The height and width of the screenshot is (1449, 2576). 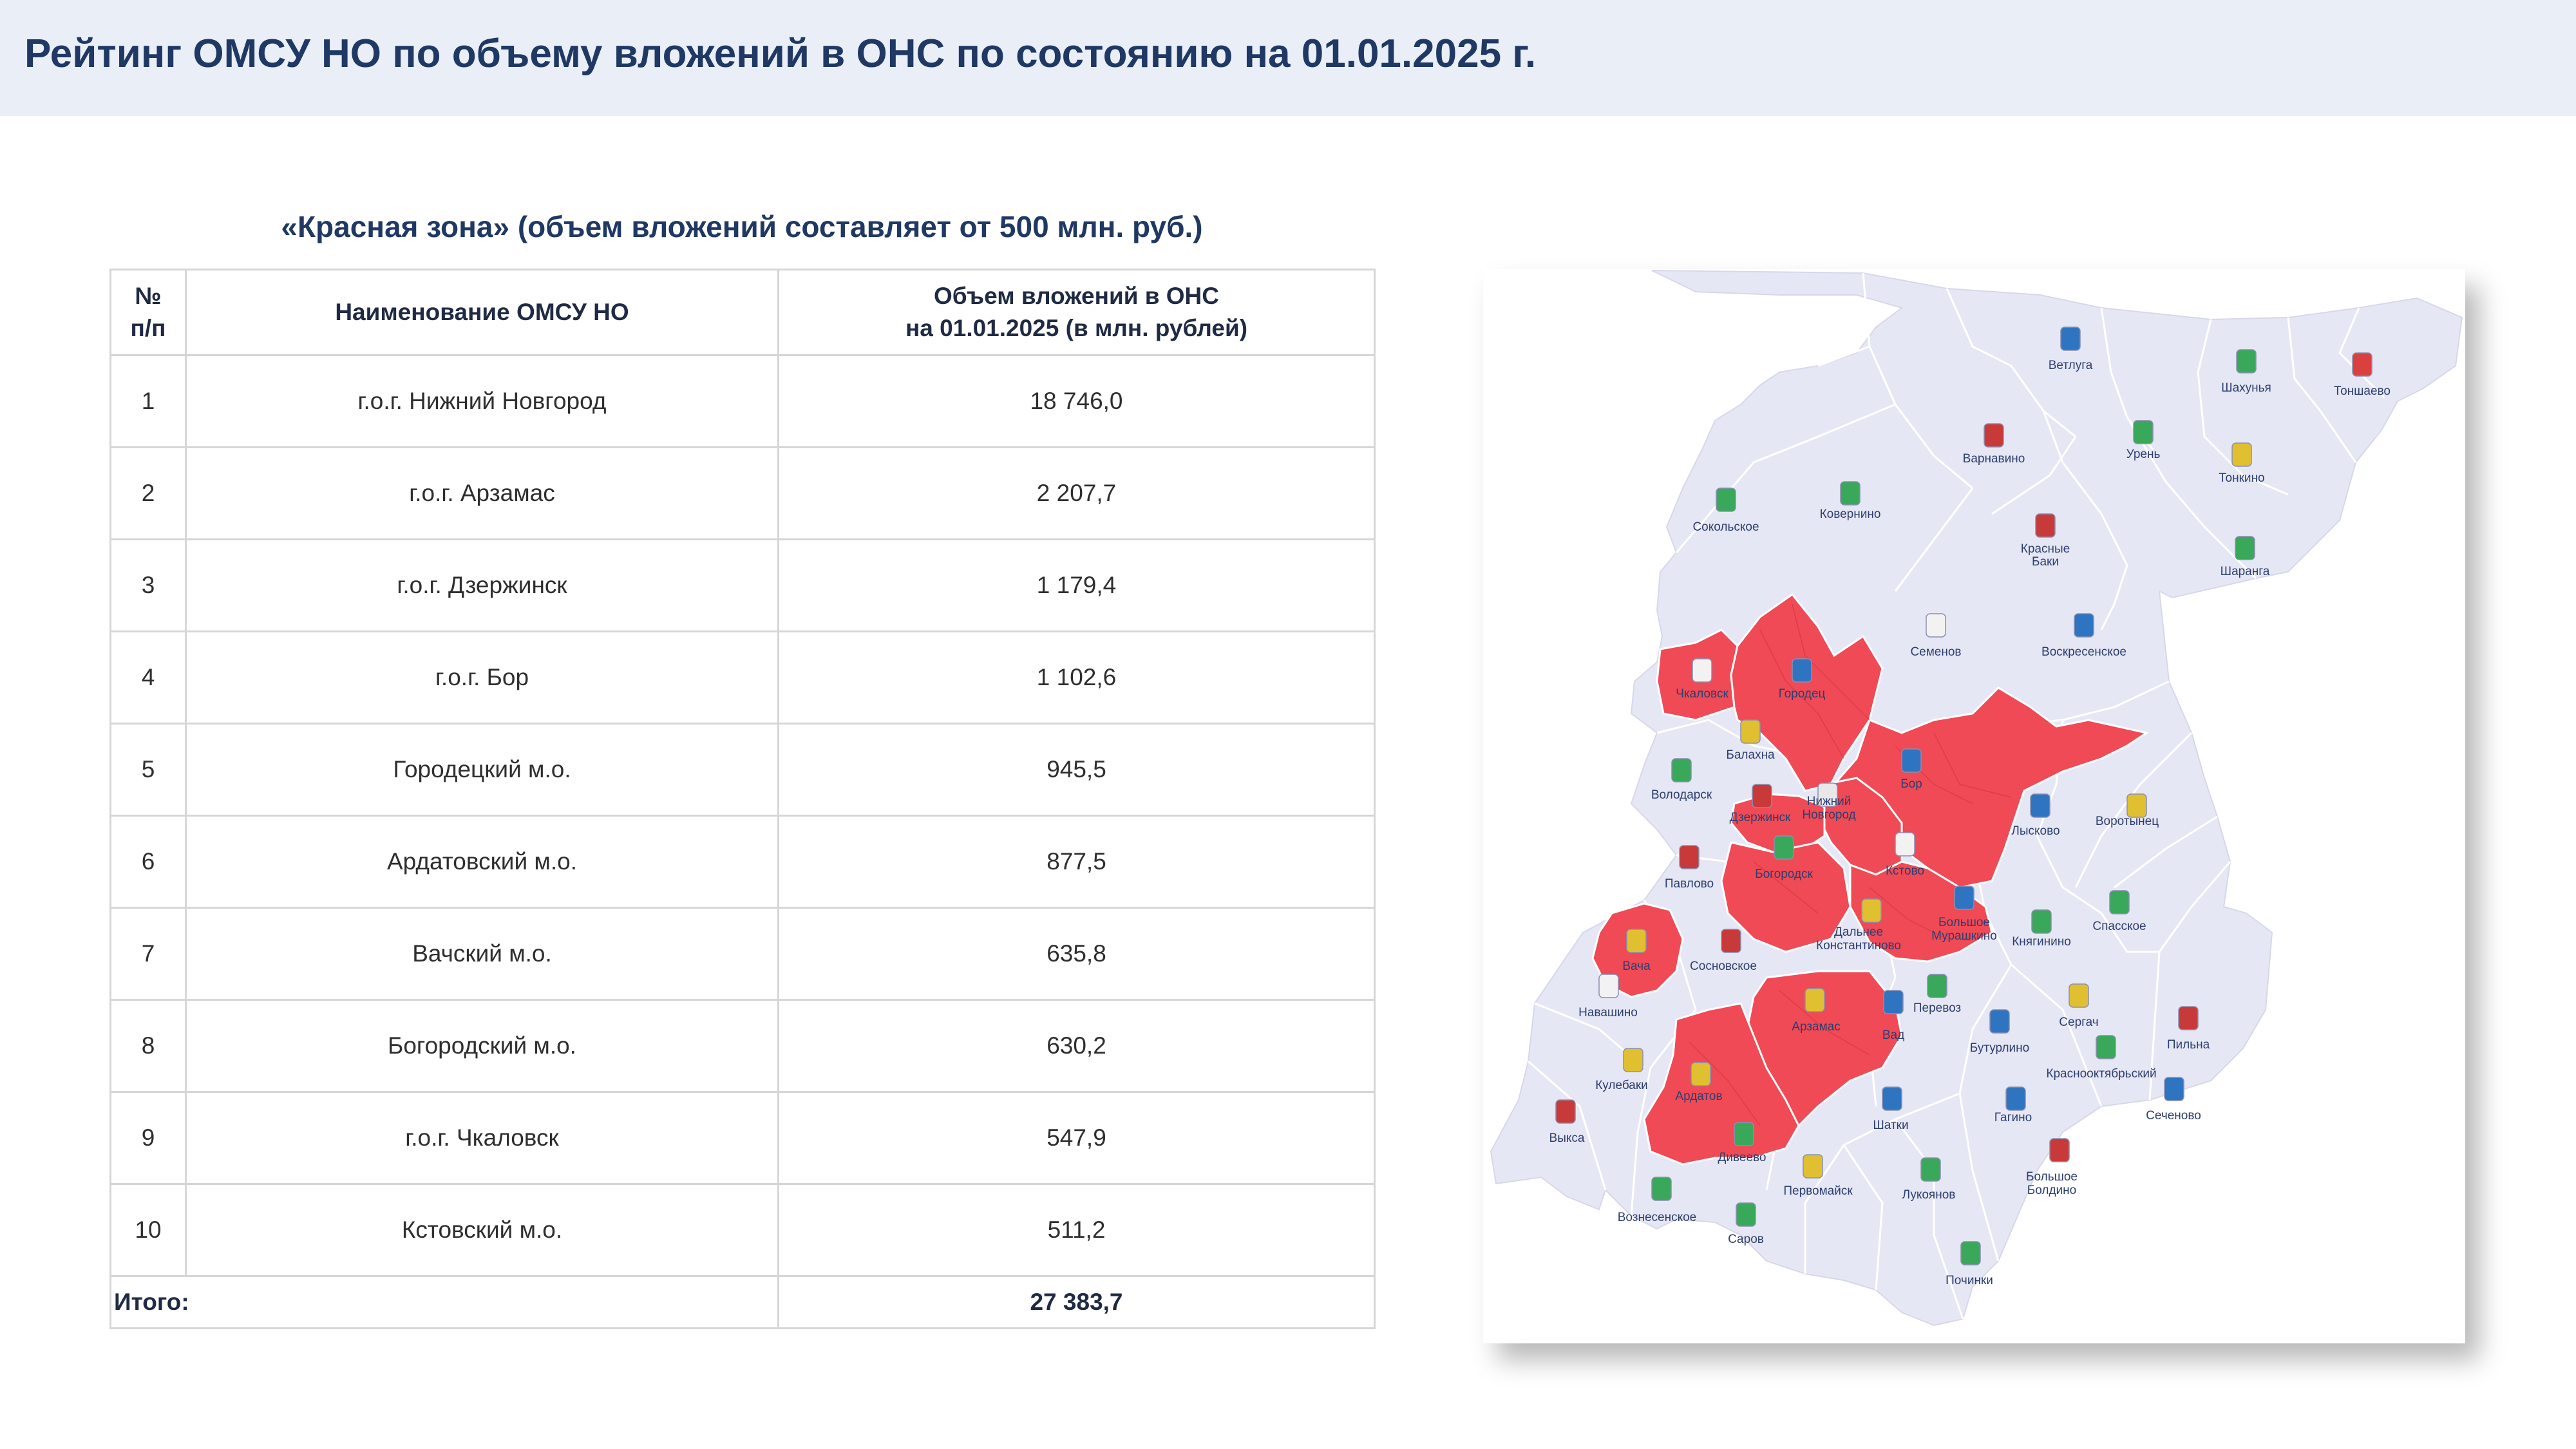 What do you see at coordinates (482, 585) in the screenshot?
I see `row-name: г.о.г. Дзержинск` at bounding box center [482, 585].